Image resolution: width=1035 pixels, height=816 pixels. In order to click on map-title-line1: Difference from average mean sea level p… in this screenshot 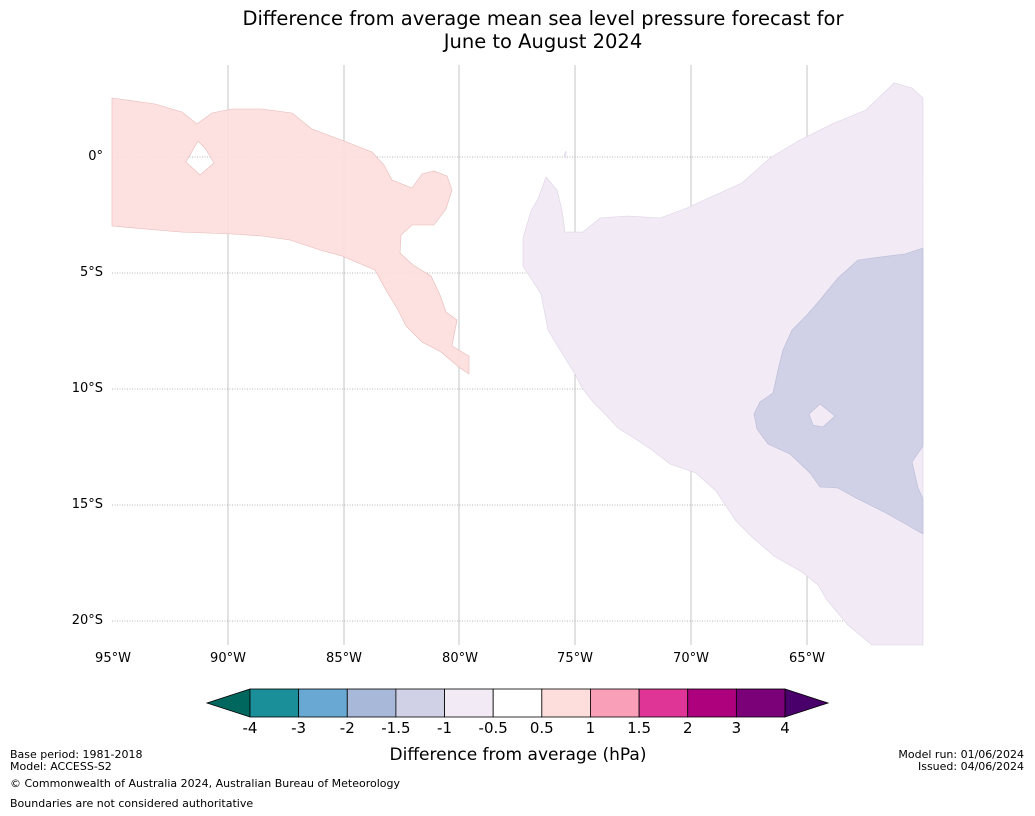, I will do `click(543, 18)`.